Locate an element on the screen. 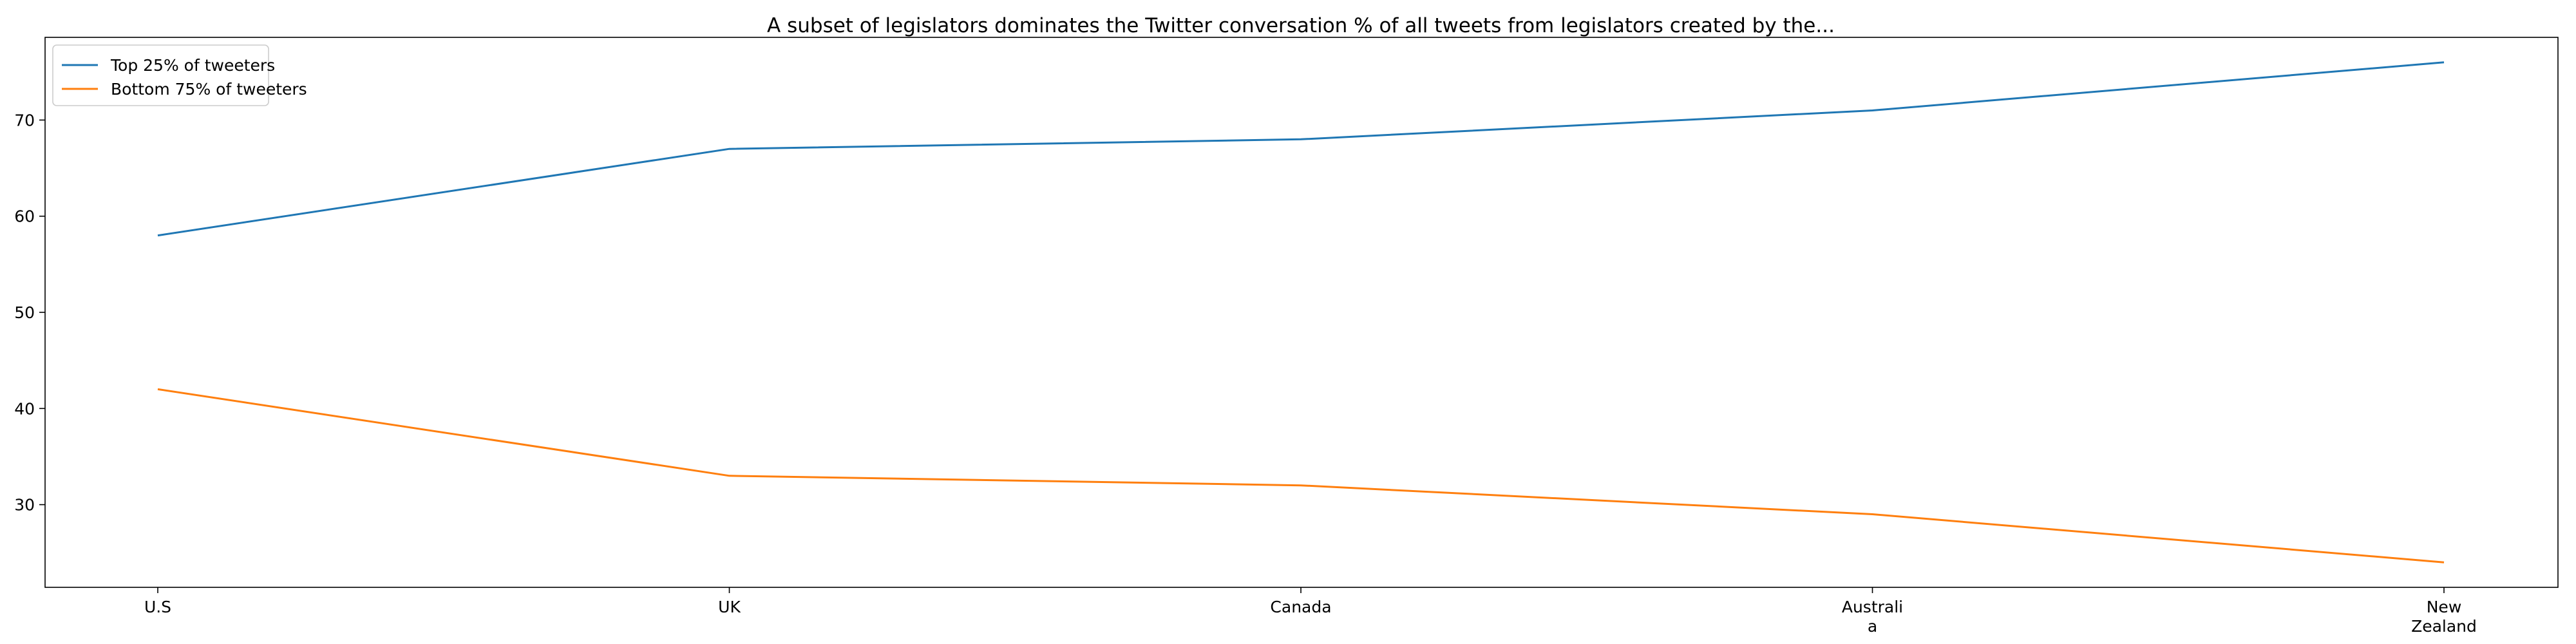 The width and height of the screenshot is (2576, 644). x-tick-label: U.S is located at coordinates (157, 607).